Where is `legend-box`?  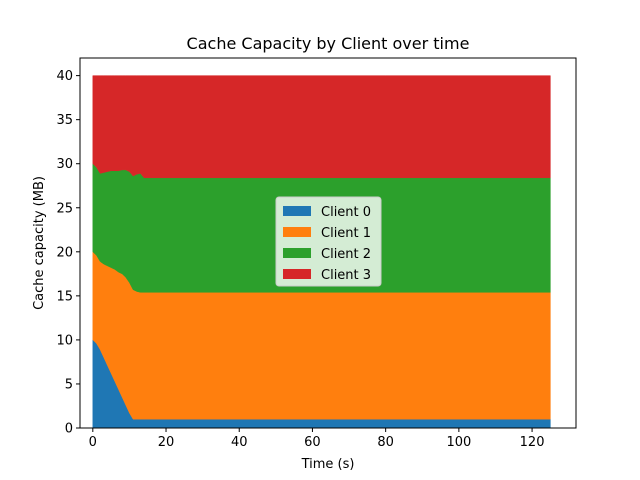
legend-box is located at coordinates (328, 241).